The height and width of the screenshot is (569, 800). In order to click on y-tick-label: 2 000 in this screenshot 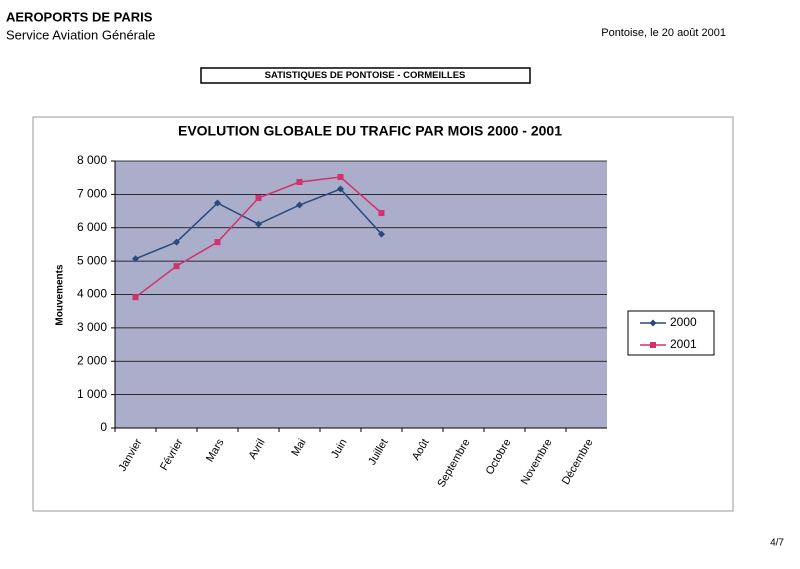, I will do `click(92, 360)`.